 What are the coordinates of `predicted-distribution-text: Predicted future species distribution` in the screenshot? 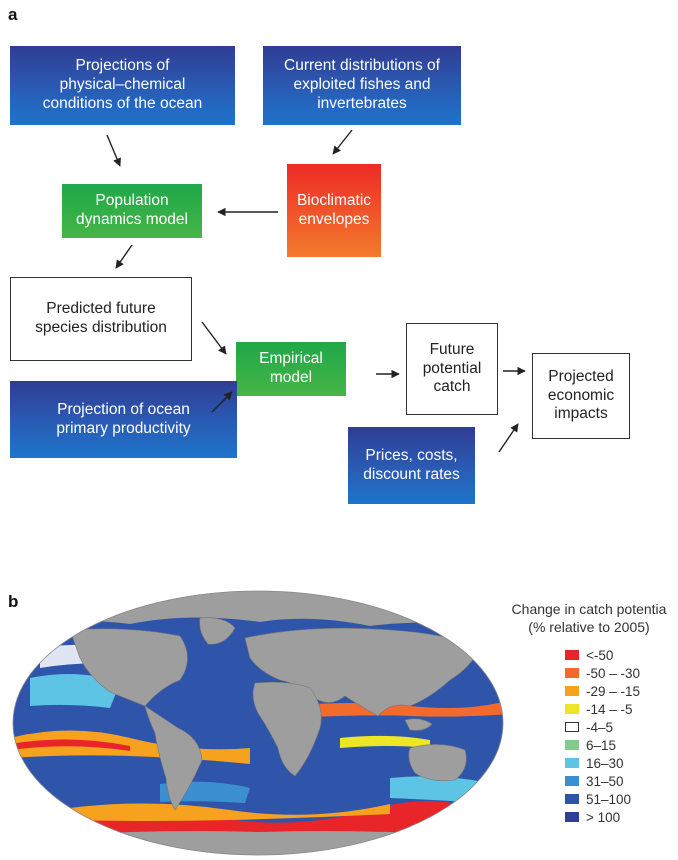 It's located at (101, 318).